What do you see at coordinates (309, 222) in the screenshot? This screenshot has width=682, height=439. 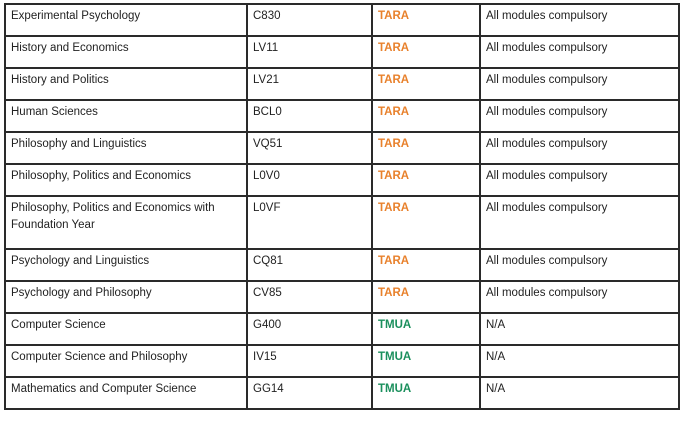 I see `course-code-cell: L0VF` at bounding box center [309, 222].